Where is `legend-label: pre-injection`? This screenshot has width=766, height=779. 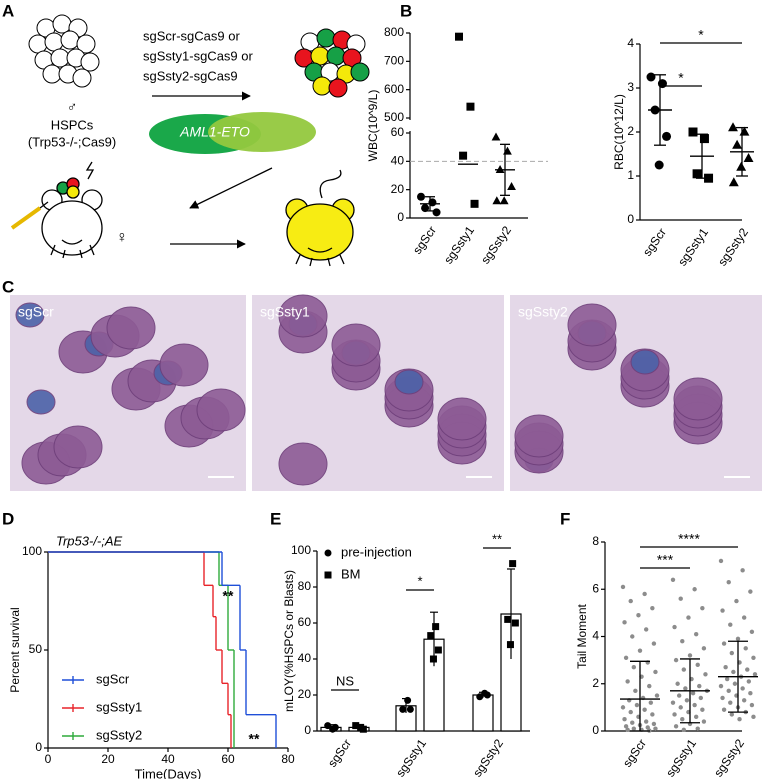
legend-label: pre-injection is located at coordinates (376, 551).